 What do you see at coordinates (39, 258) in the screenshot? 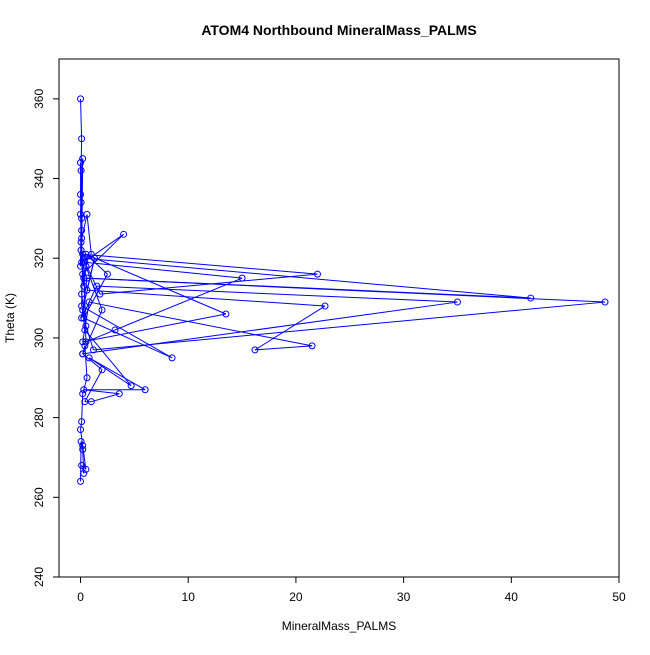
I see `y-tick-label: 320` at bounding box center [39, 258].